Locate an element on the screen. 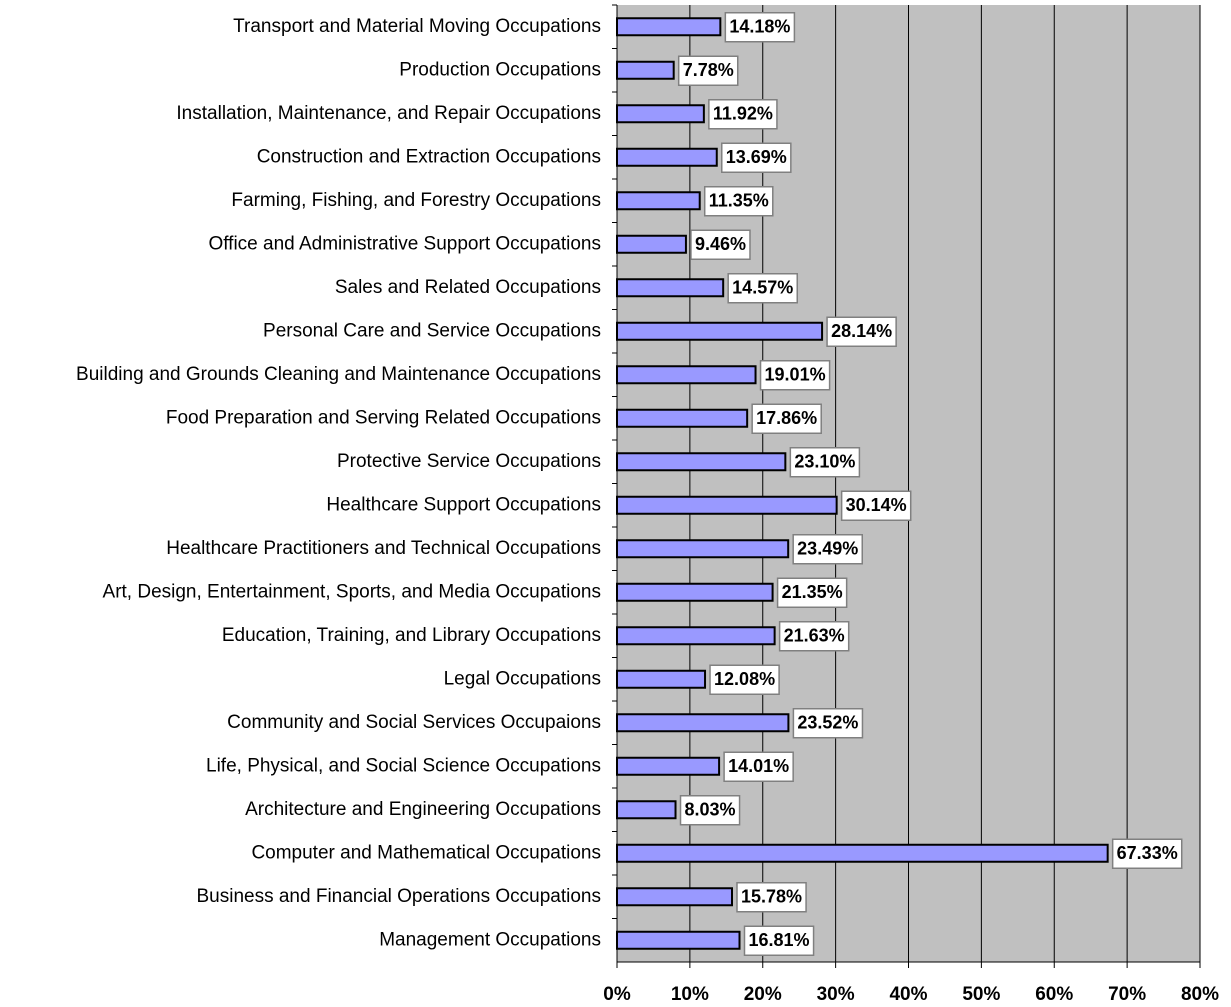 This screenshot has height=1007, width=1231. value-label: 19.01% is located at coordinates (795, 375).